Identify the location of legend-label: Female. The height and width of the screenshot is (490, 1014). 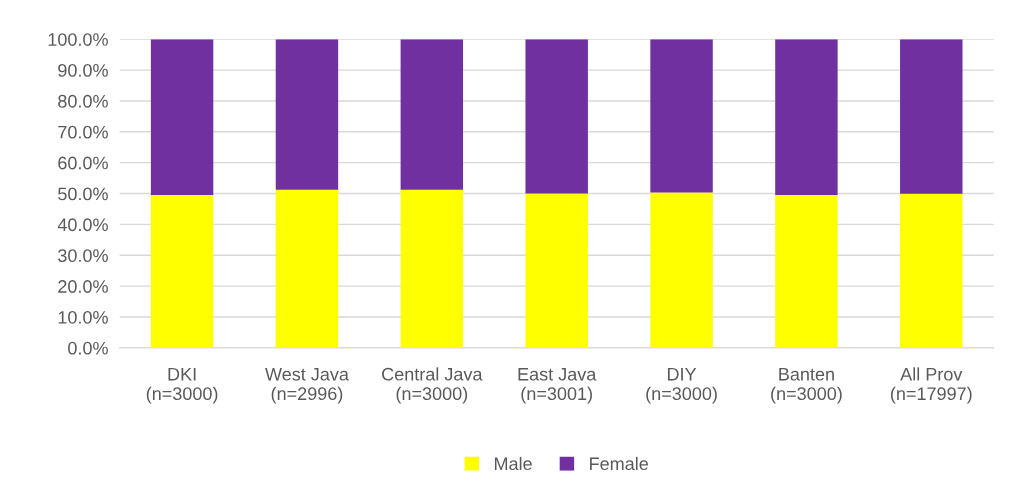
(619, 463).